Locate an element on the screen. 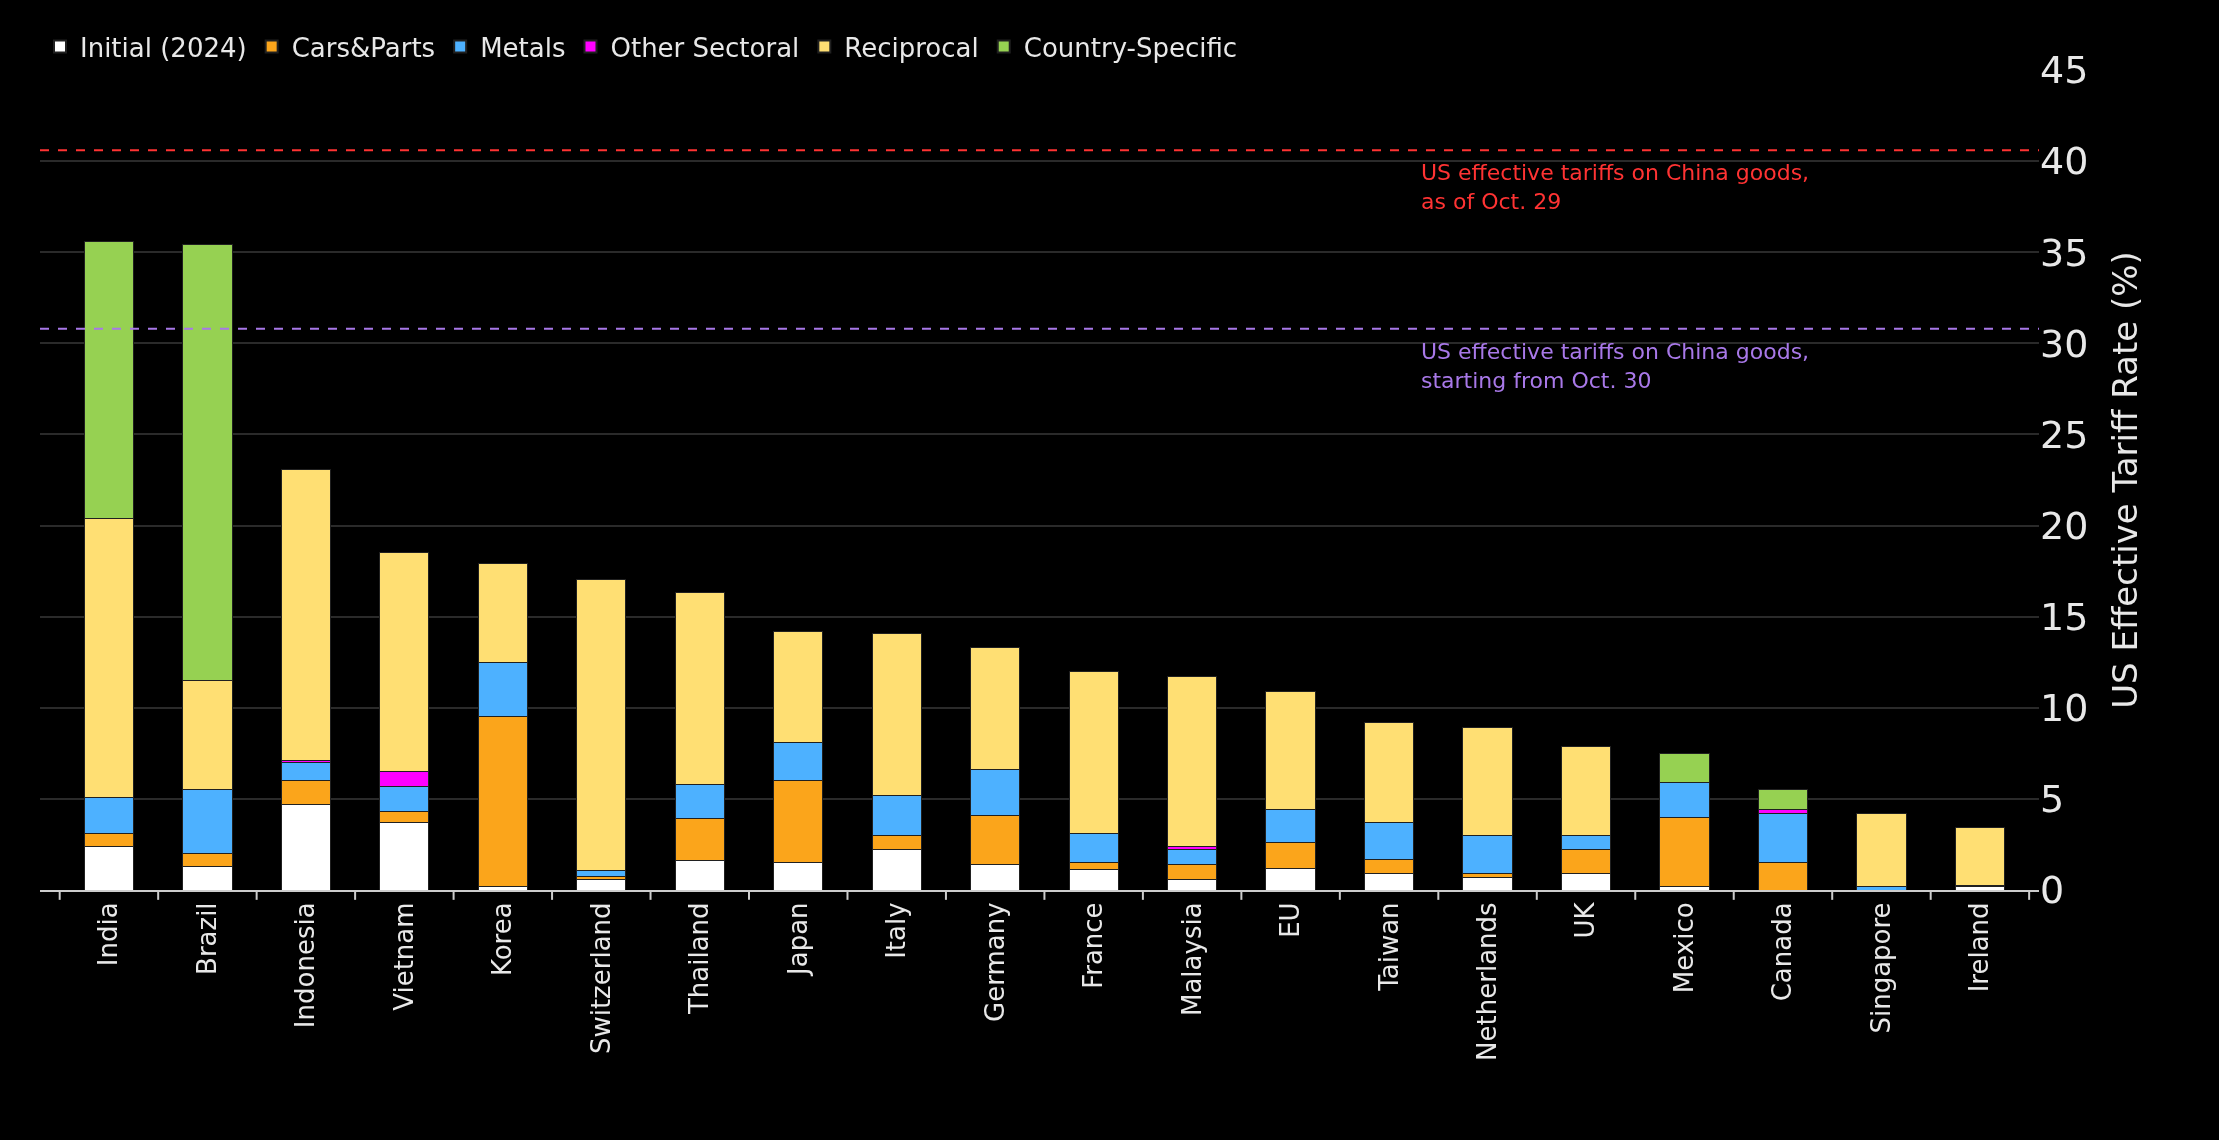  ref-line-label: US effective tariffs on China goods, as of Oct. 29 is located at coordinates (1615, 187).